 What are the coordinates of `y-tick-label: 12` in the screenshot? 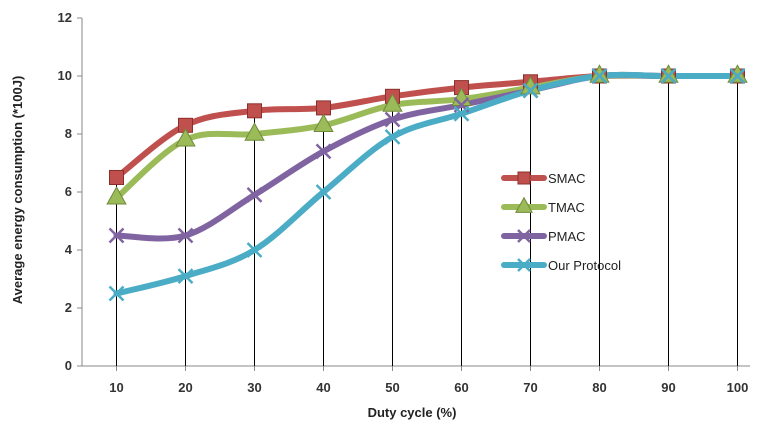 It's located at (65, 17).